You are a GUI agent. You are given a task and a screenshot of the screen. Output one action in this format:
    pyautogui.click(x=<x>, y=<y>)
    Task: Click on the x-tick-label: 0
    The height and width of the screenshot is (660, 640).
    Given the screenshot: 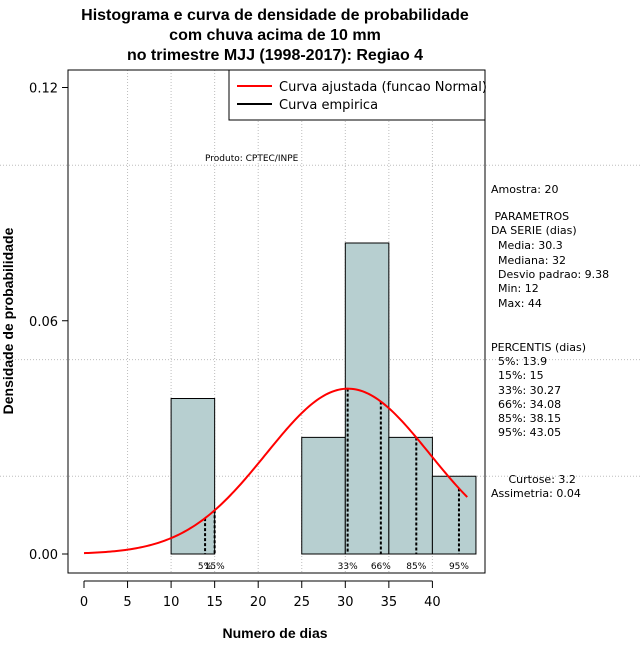 What is the action you would take?
    pyautogui.click(x=84, y=602)
    